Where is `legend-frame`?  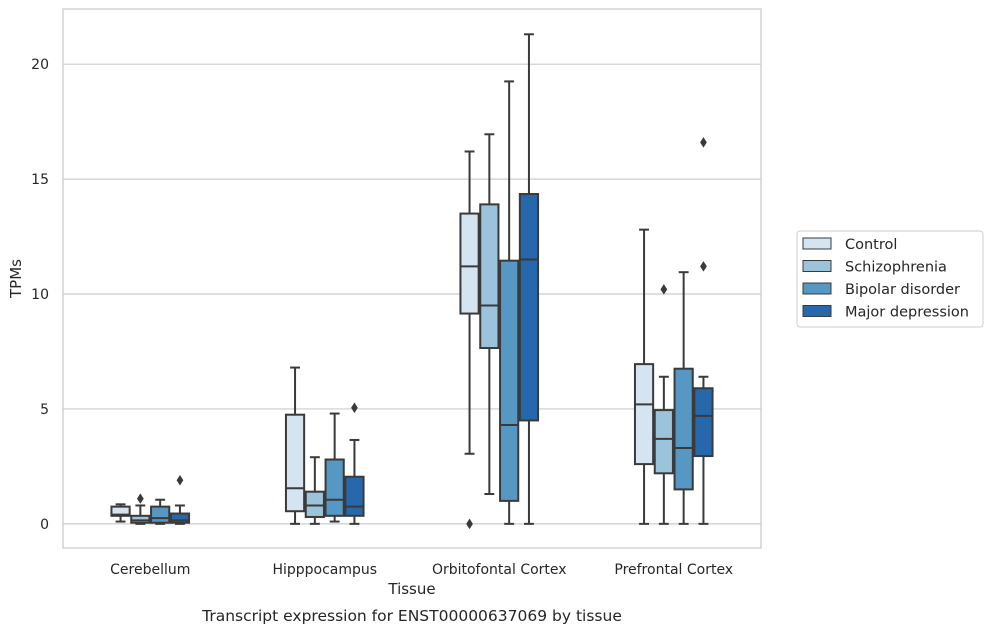
legend-frame is located at coordinates (890, 279).